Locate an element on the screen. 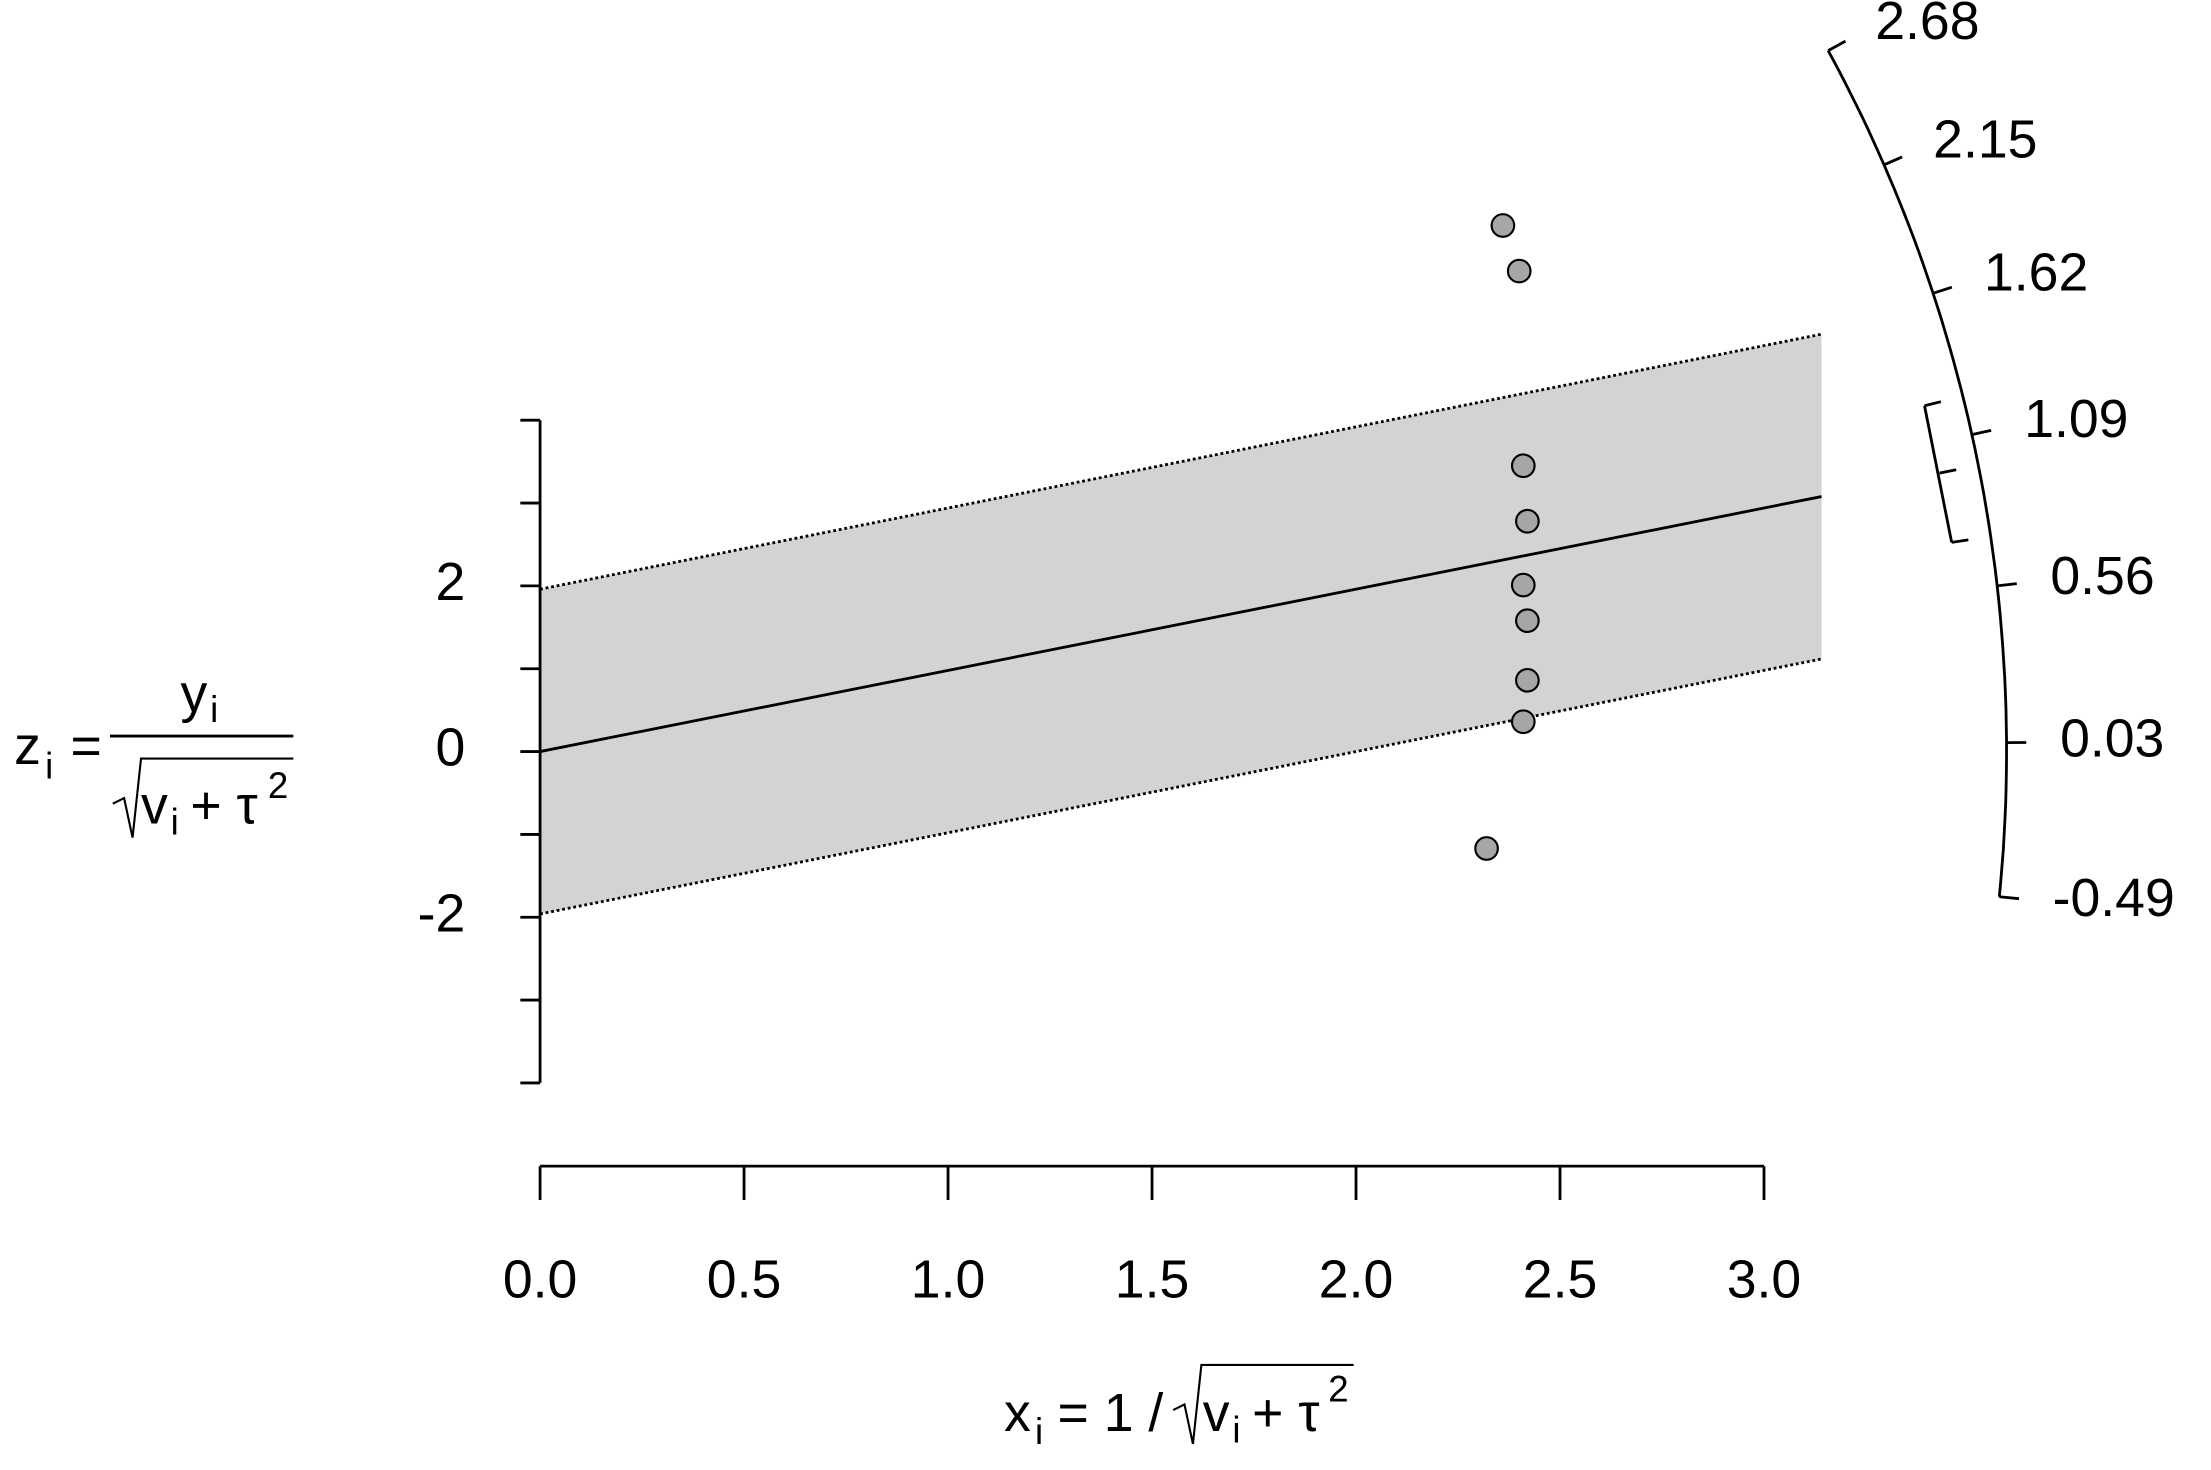 This screenshot has width=2211, height=1470. regression-line is located at coordinates (1180, 624).